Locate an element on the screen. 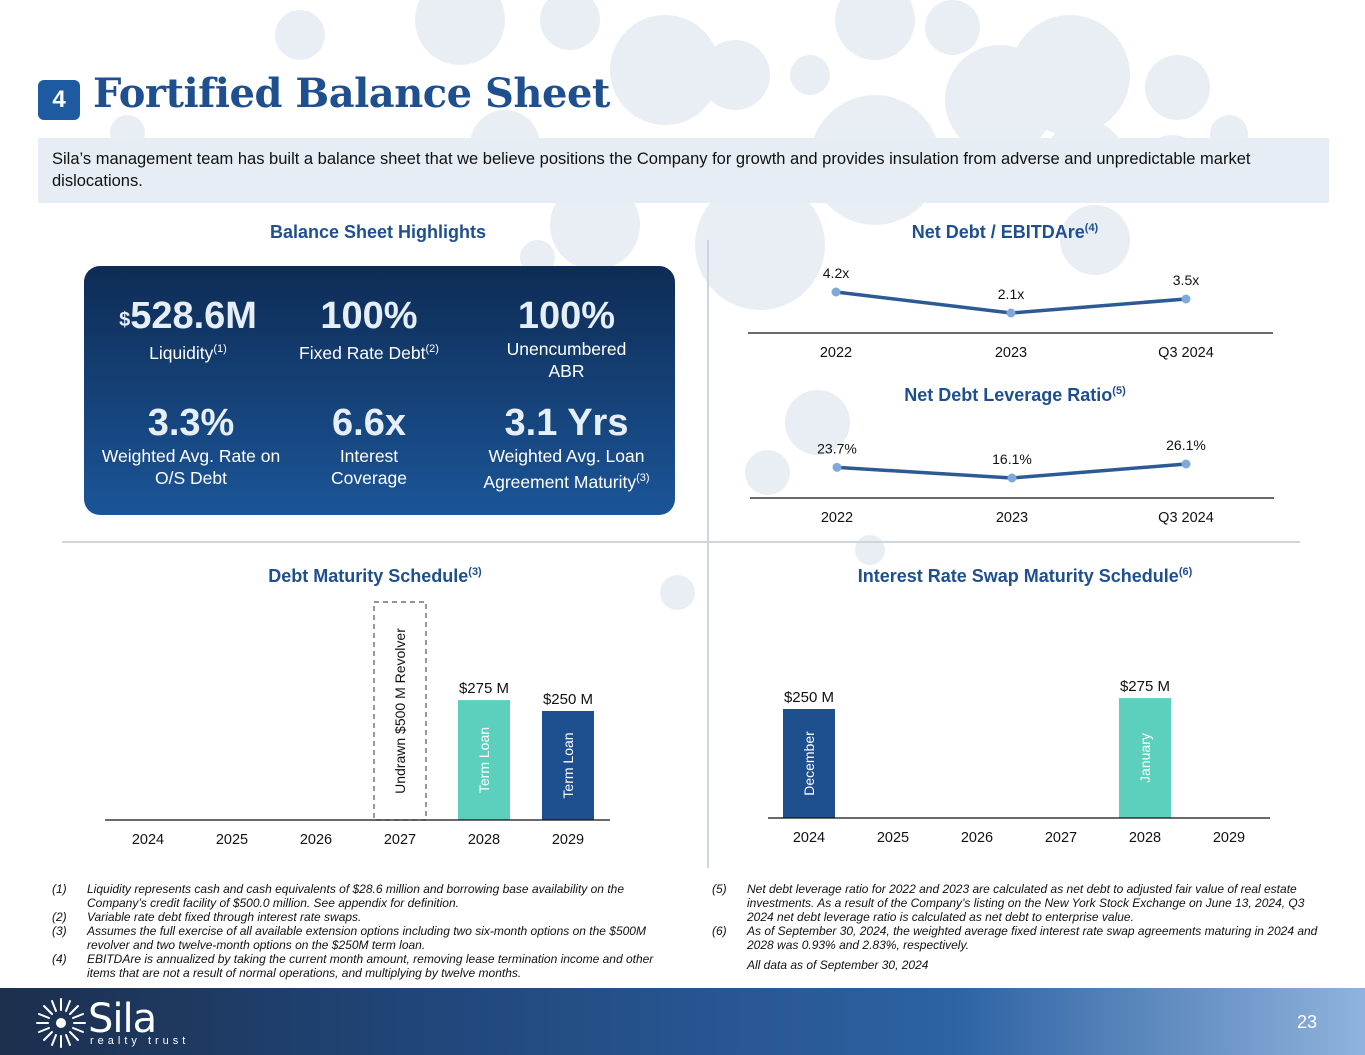  footer-bar is located at coordinates (682, 1021).